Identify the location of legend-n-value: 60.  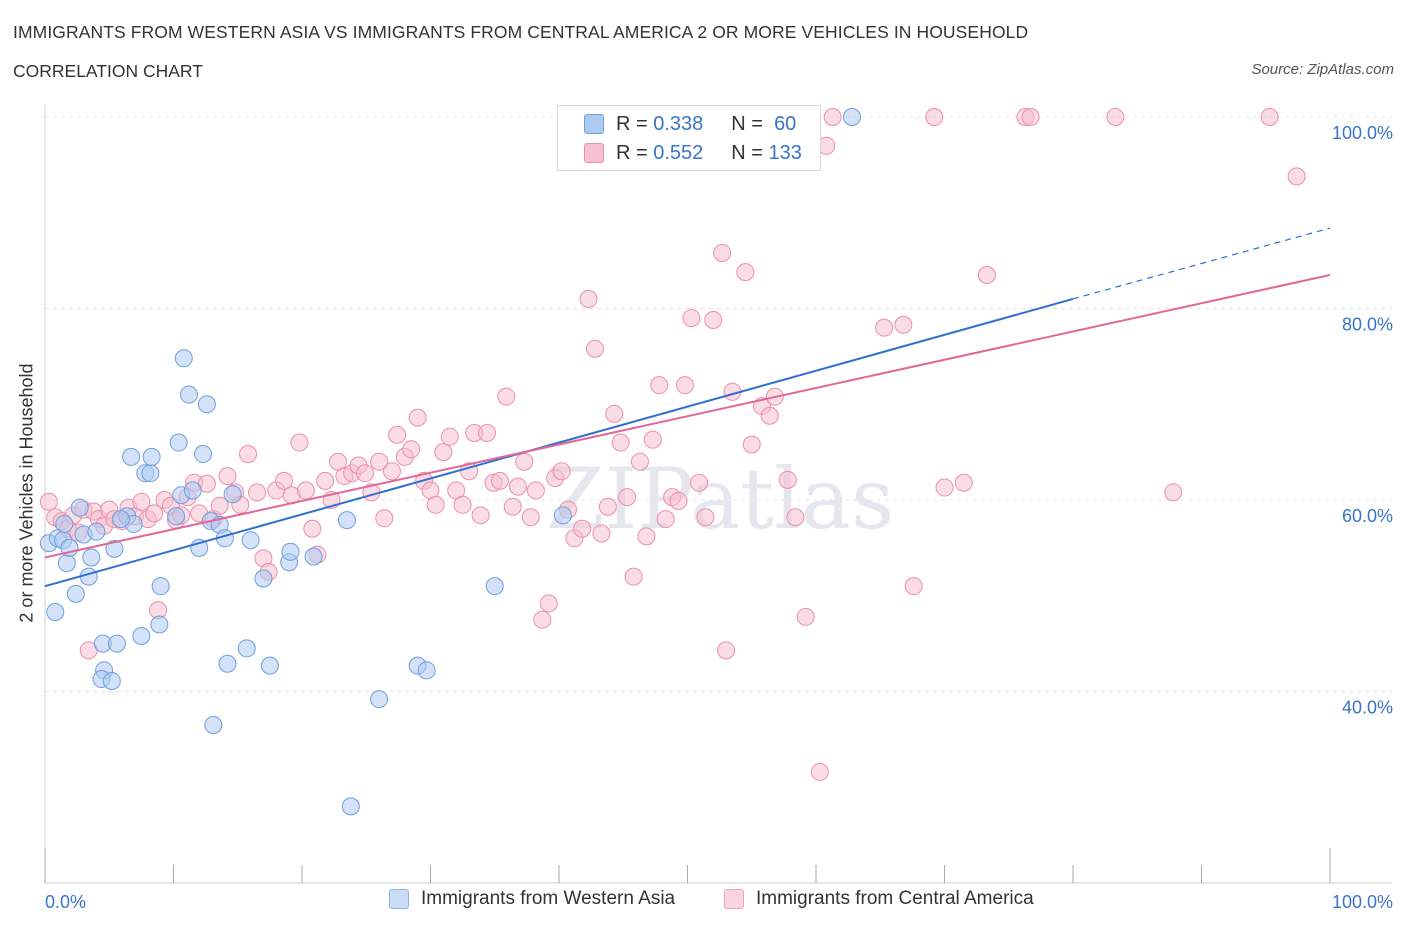
(785, 123).